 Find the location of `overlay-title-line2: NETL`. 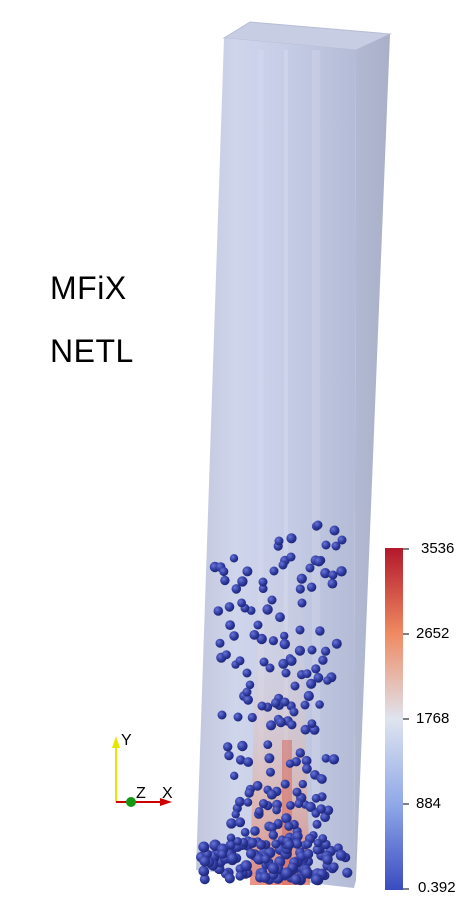

overlay-title-line2: NETL is located at coordinates (92, 351).